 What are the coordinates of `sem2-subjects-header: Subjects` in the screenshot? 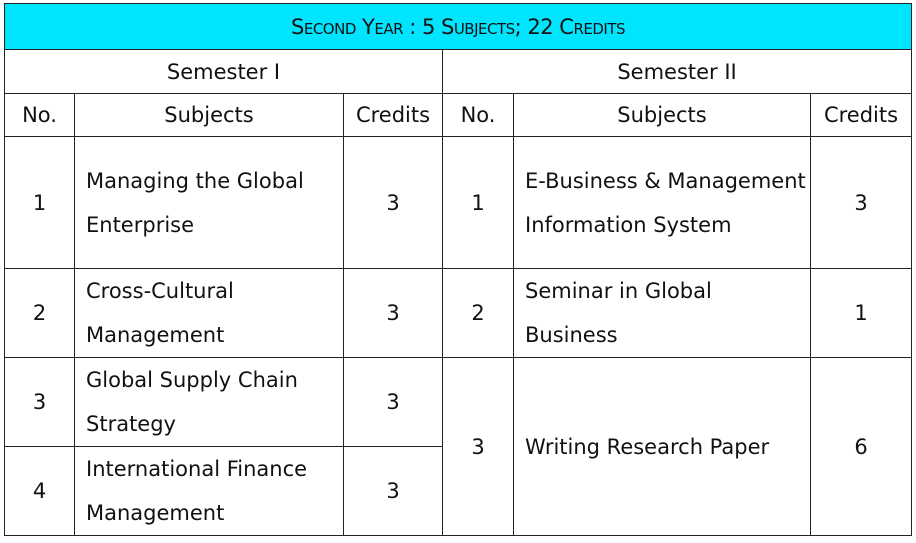 It's located at (662, 115).